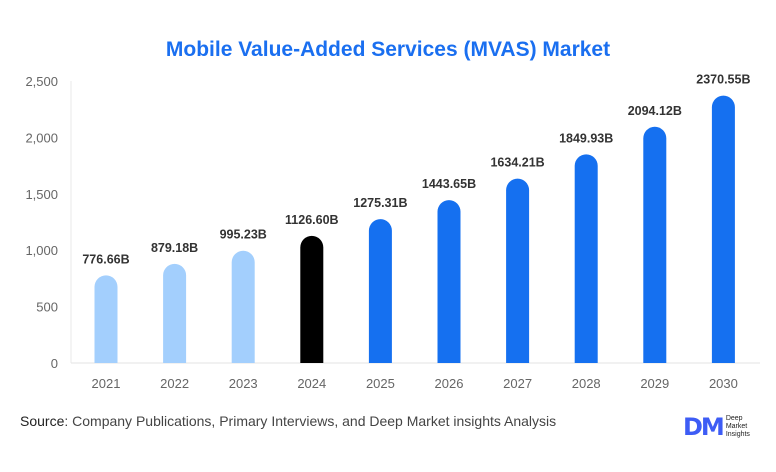  Describe the element at coordinates (175, 313) in the screenshot. I see `bar-2022` at that location.